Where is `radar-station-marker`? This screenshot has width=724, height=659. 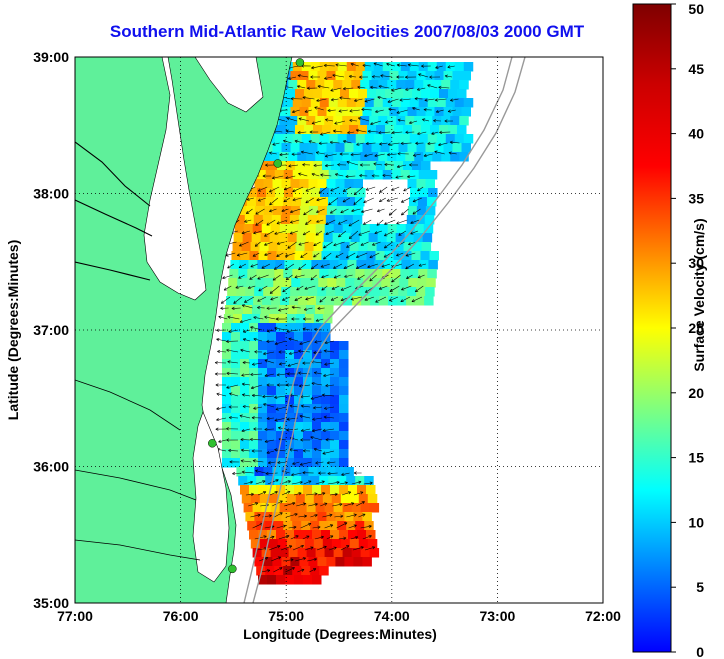
radar-station-marker is located at coordinates (232, 569).